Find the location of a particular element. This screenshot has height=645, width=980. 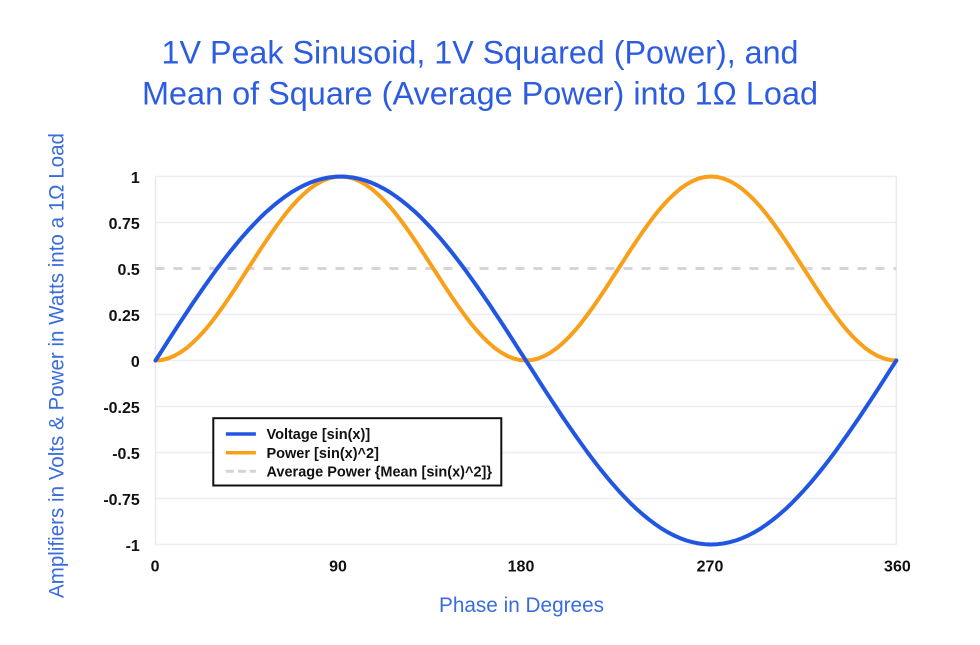

svg-text: 0.75 is located at coordinates (124, 224).